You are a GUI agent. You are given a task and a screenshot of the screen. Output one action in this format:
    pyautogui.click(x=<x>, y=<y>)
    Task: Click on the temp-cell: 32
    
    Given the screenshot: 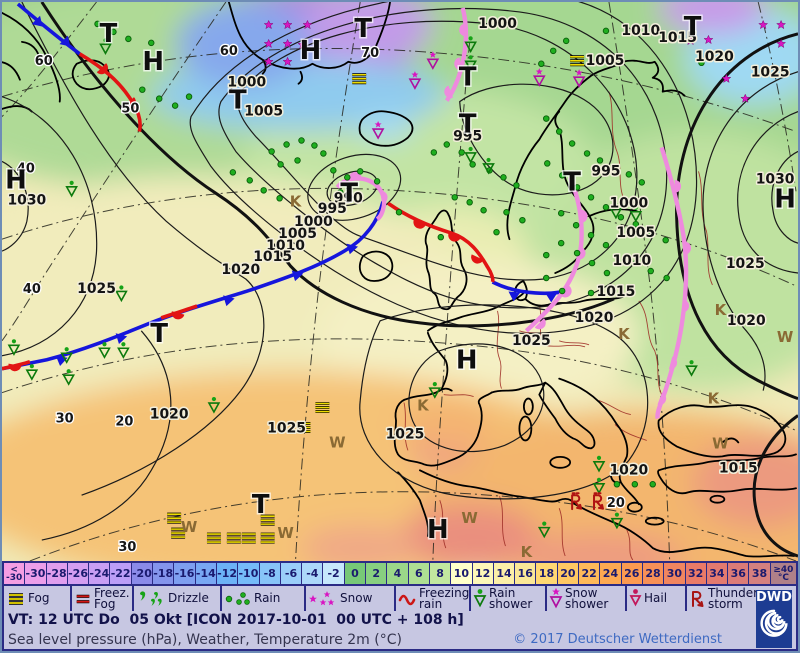 What is the action you would take?
    pyautogui.click(x=696, y=573)
    